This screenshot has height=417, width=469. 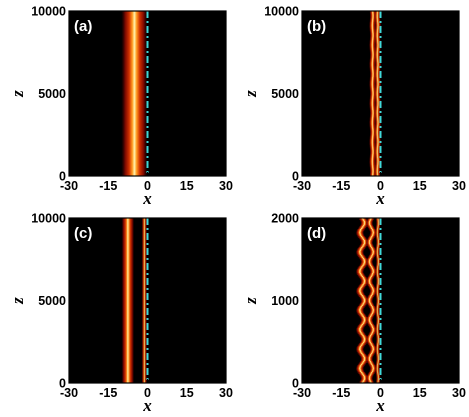 I want to click on panel-label: (d), so click(x=316, y=233).